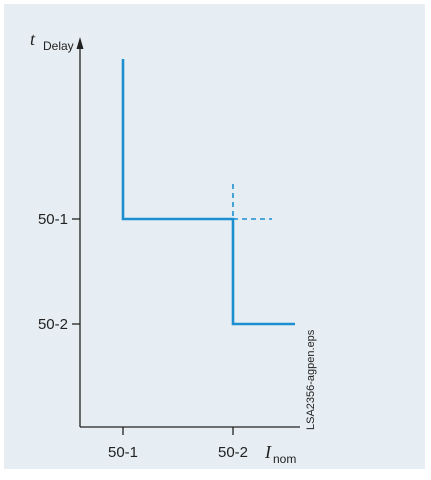  Describe the element at coordinates (53, 219) in the screenshot. I see `y-tick-label-1: 50-1` at that location.